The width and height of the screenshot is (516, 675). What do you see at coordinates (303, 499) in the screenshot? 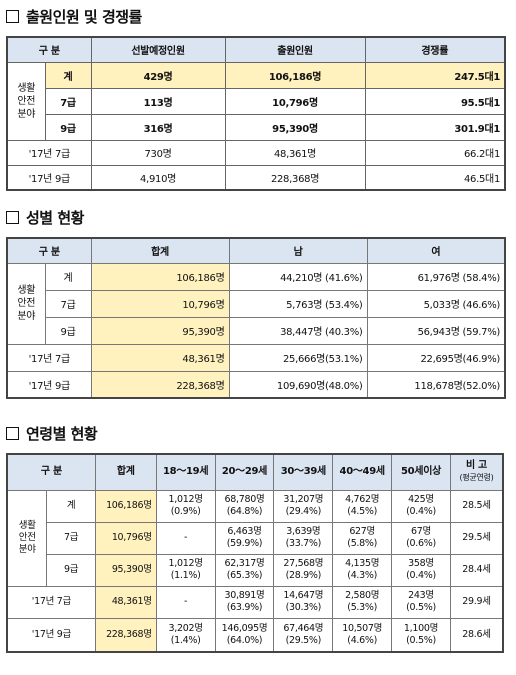
I see `cell-count: 31,207명` at bounding box center [303, 499].